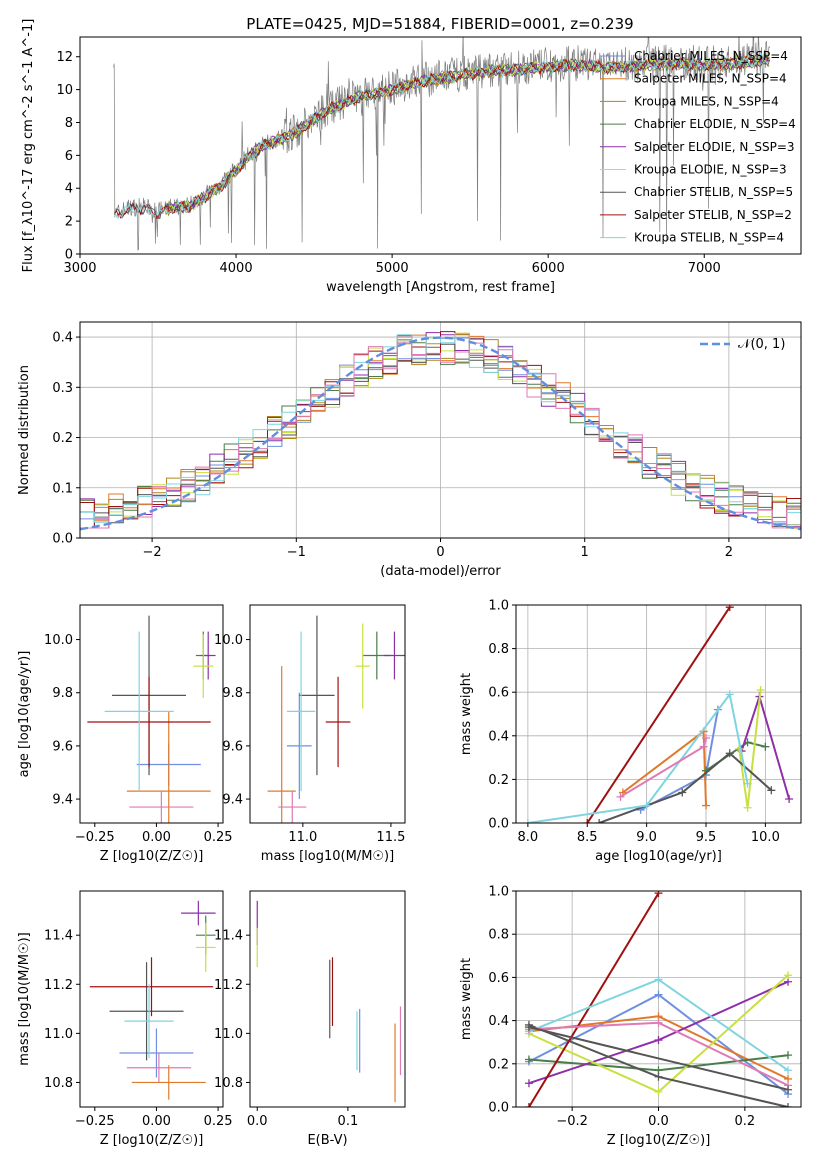 The image size is (819, 1170). I want to click on spectrum-legend-label: Salpeter STELIB, N_SSP=2, so click(713, 215).